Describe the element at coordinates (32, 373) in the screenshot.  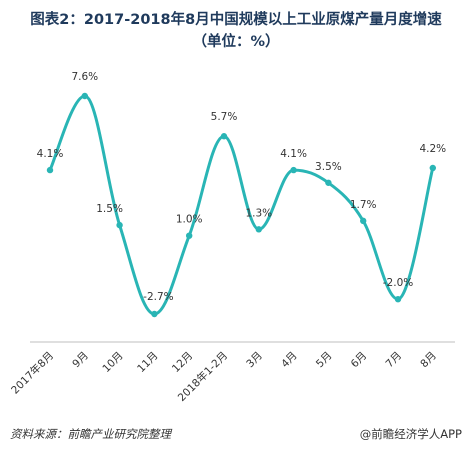
I see `x-tick-label: 2017年8月` at that location.